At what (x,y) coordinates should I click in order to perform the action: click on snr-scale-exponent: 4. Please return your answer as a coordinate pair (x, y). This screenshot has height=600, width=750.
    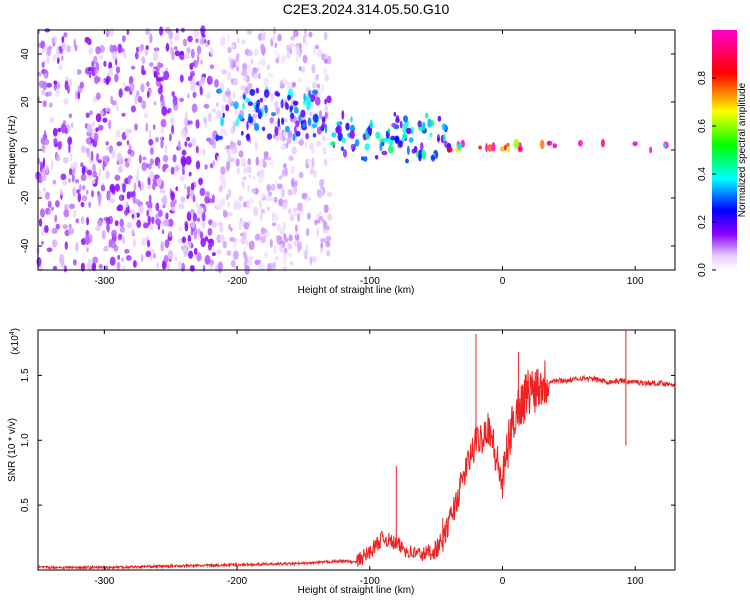
    Looking at the image, I should click on (12, 333).